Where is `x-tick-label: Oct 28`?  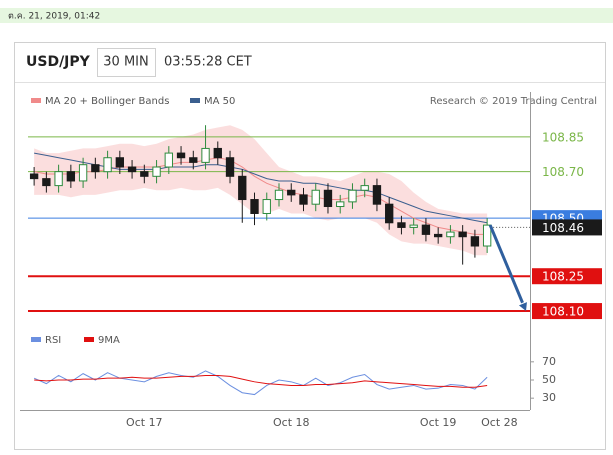
x-tick-label: Oct 28 is located at coordinates (499, 422).